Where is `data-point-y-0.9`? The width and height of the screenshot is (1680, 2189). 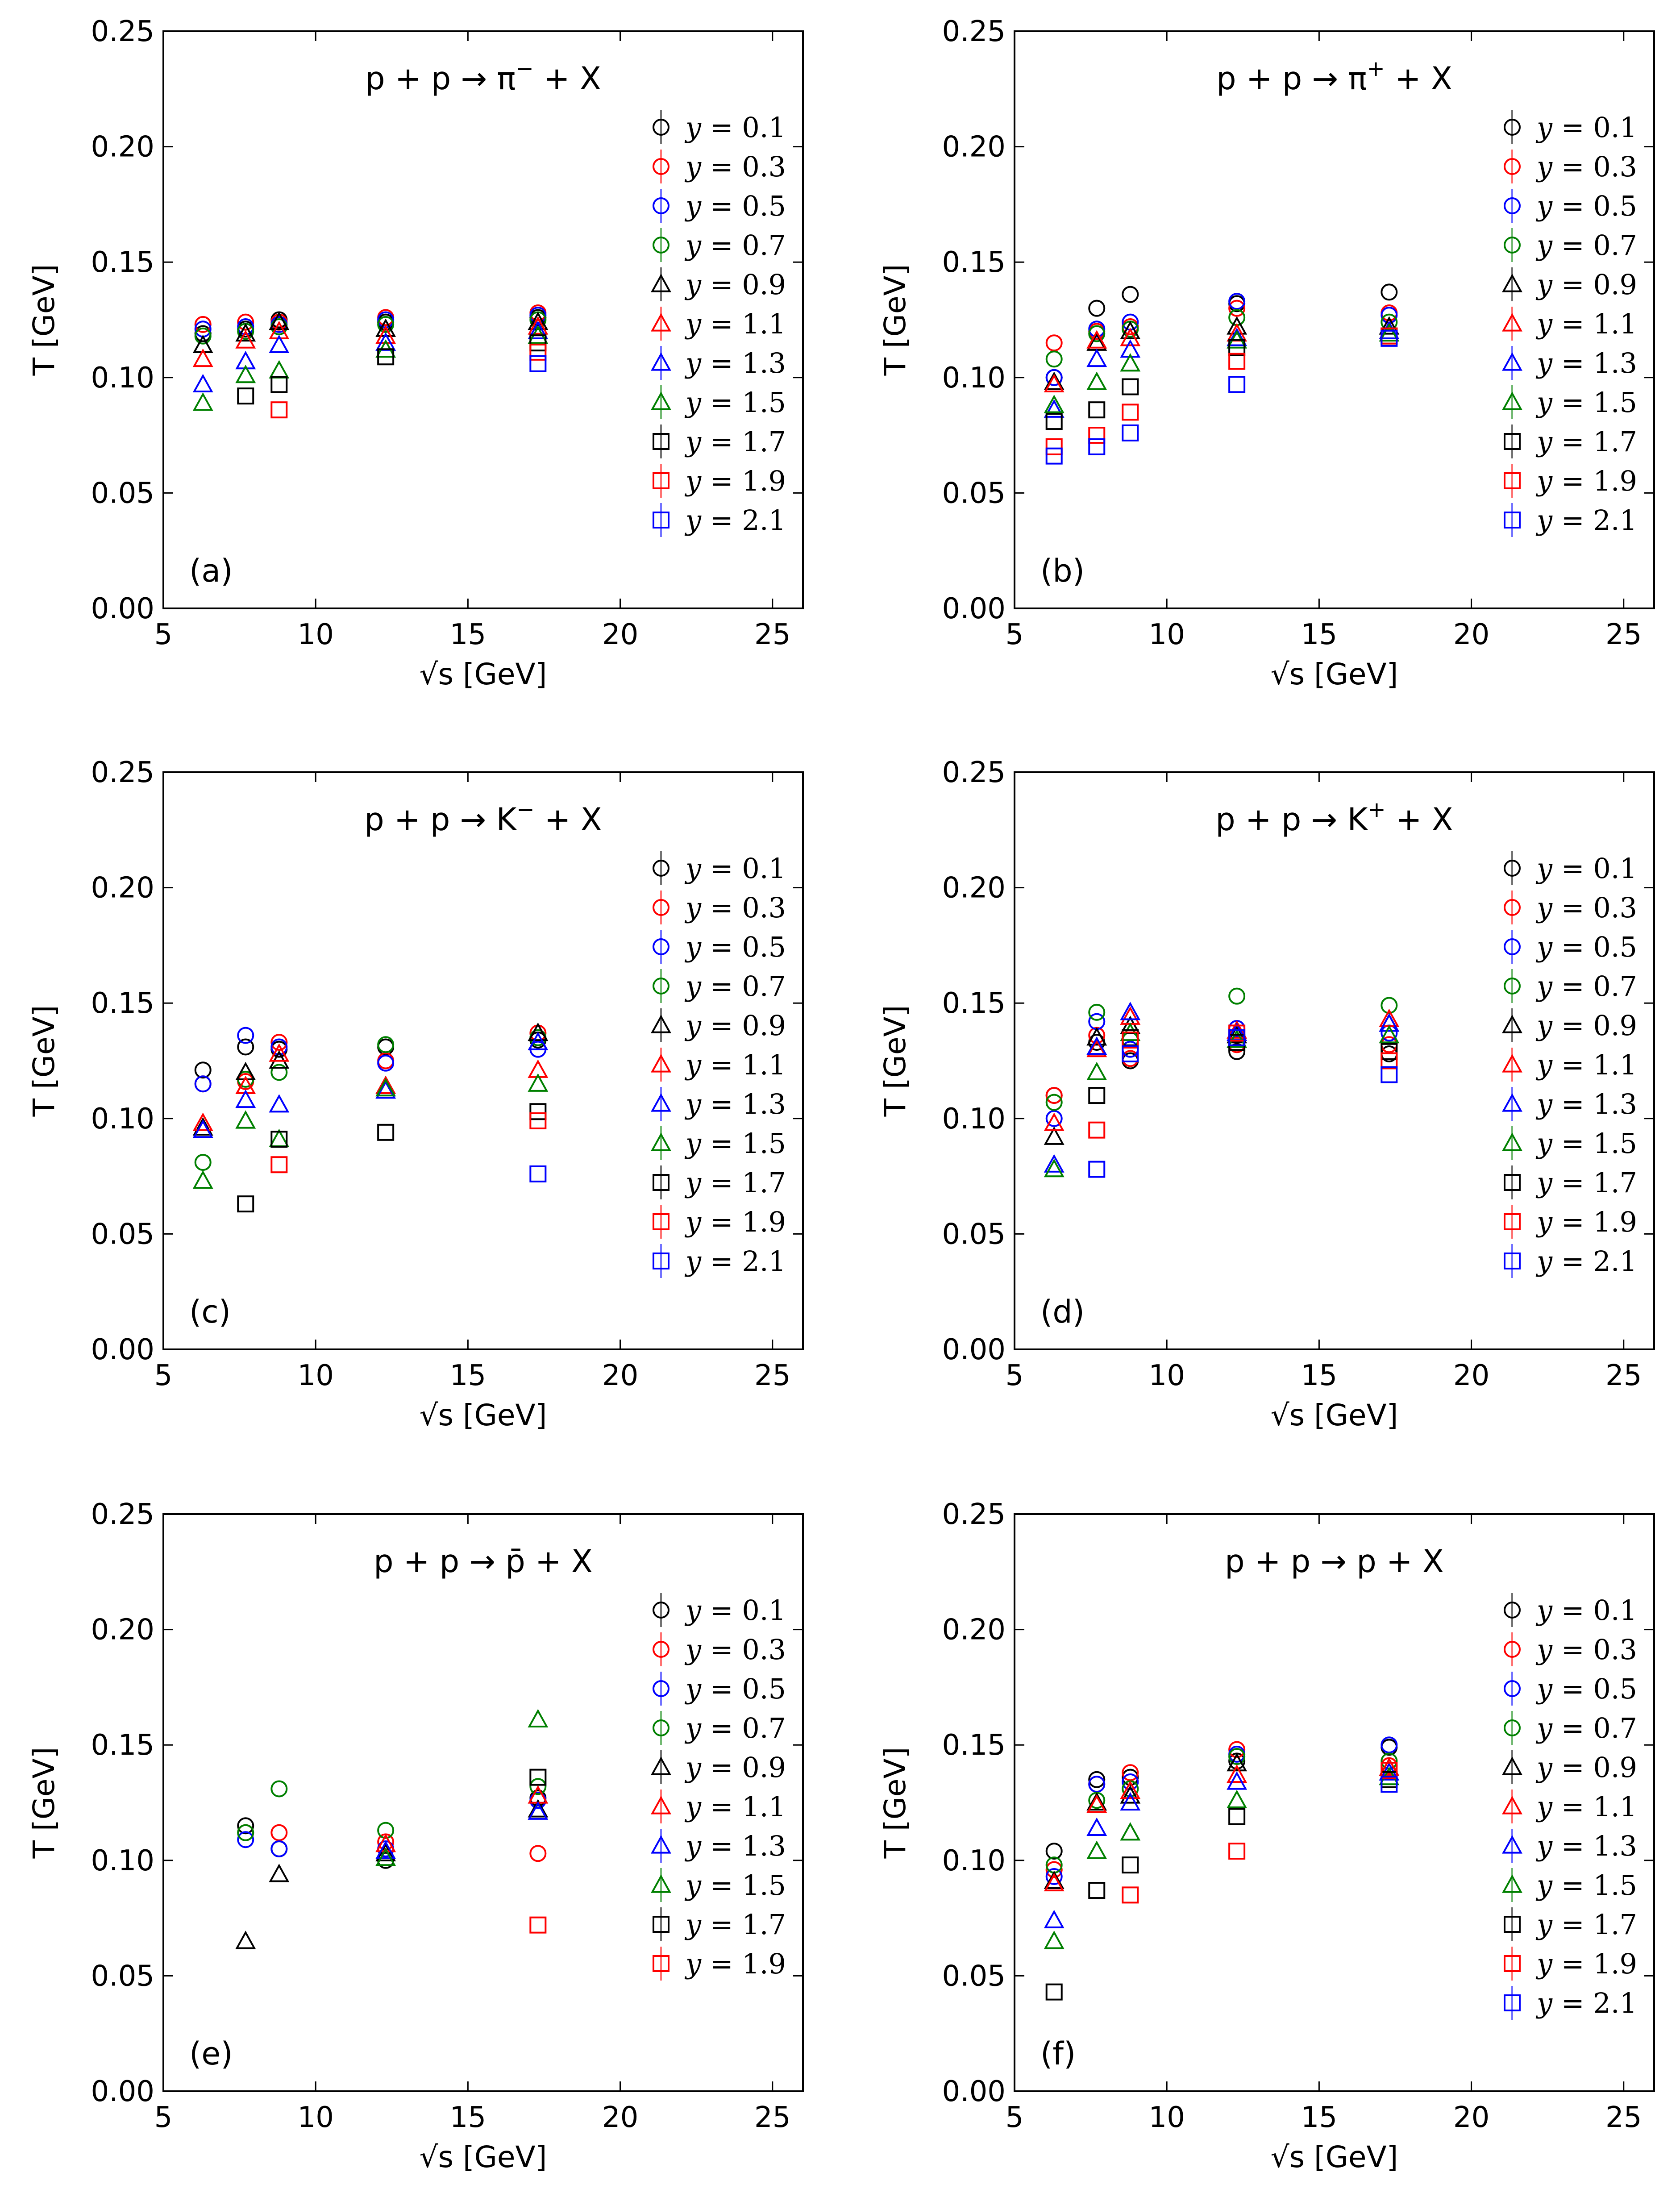
data-point-y-0.9 is located at coordinates (202, 1126).